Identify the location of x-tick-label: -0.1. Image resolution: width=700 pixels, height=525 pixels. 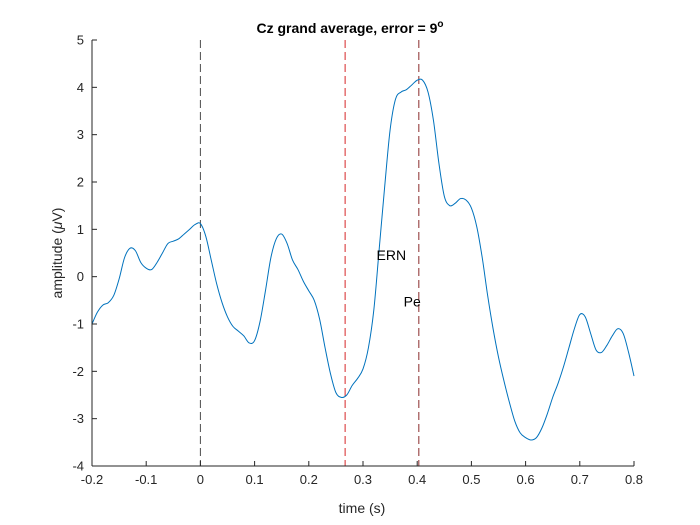
(146, 479).